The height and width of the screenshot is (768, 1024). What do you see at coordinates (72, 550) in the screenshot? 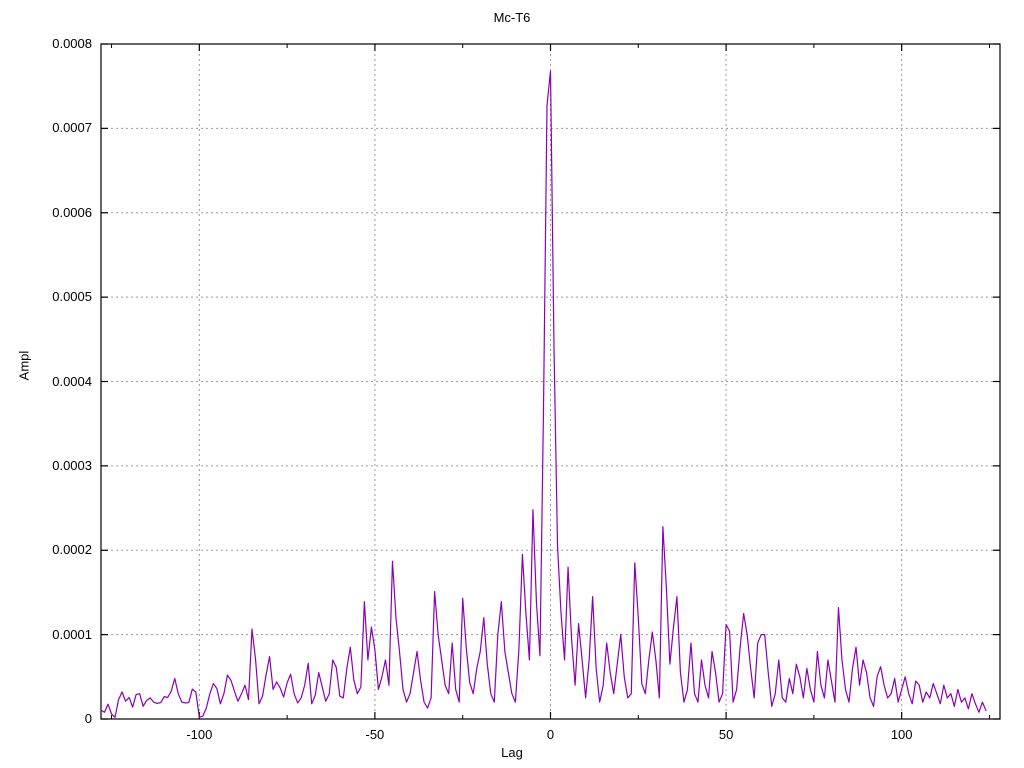
I see `y-tick-label: 0.0002` at bounding box center [72, 550].